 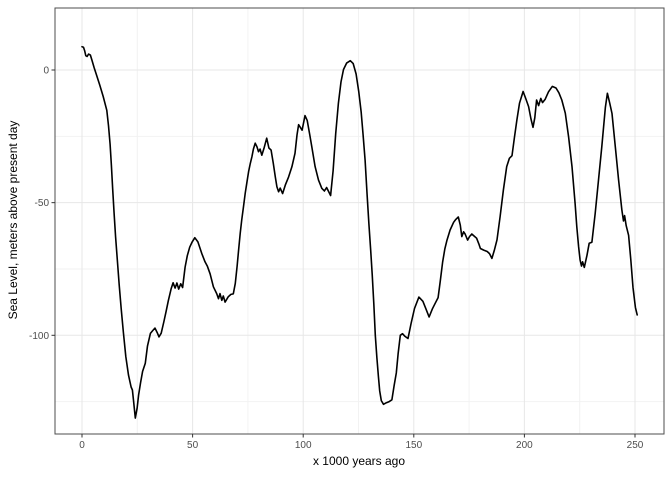 I want to click on y-tick-label: -50, so click(x=42, y=203).